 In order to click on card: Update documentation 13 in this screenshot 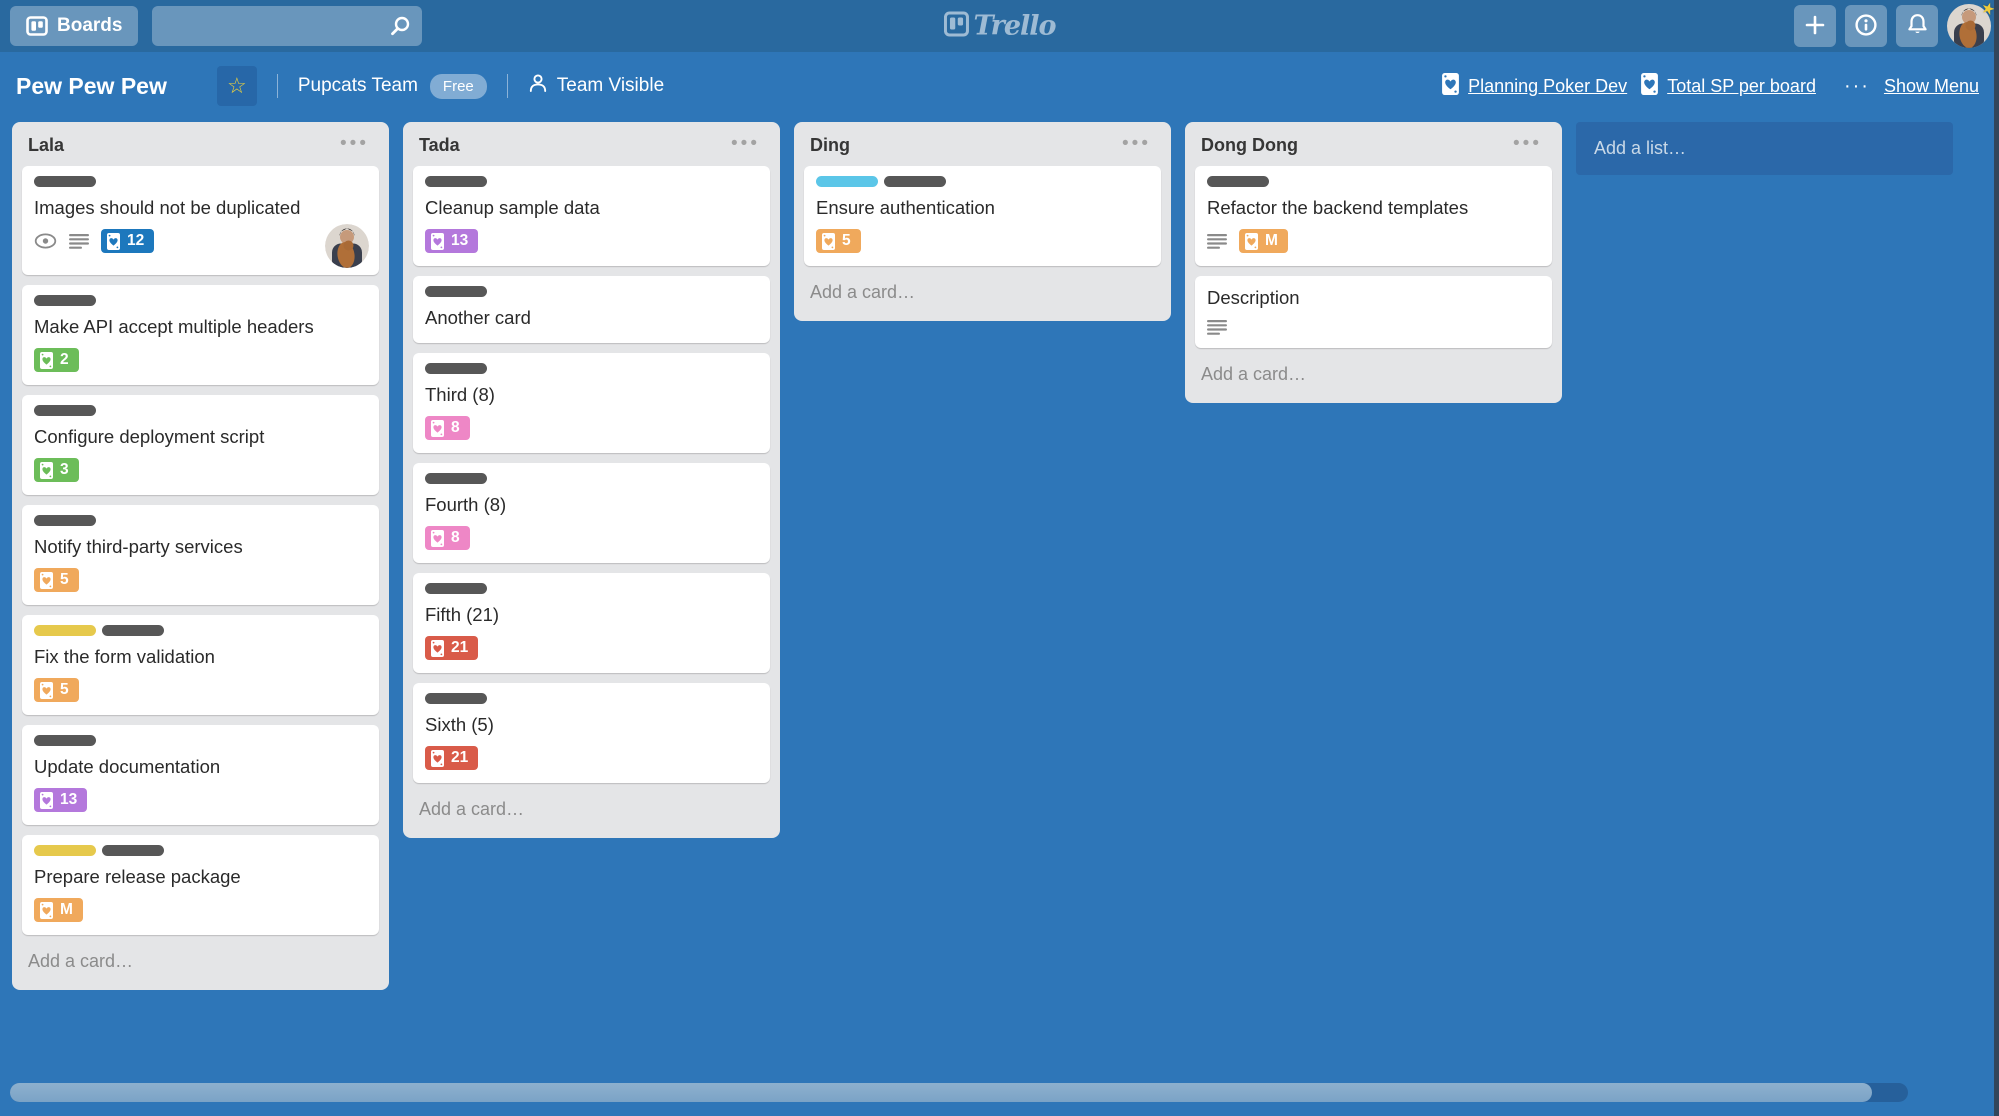, I will do `click(200, 775)`.